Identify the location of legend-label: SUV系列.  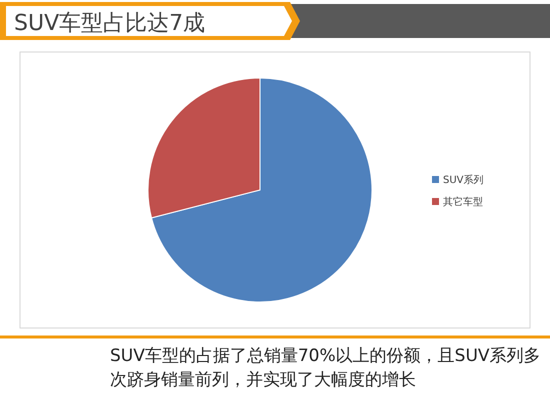
(463, 180).